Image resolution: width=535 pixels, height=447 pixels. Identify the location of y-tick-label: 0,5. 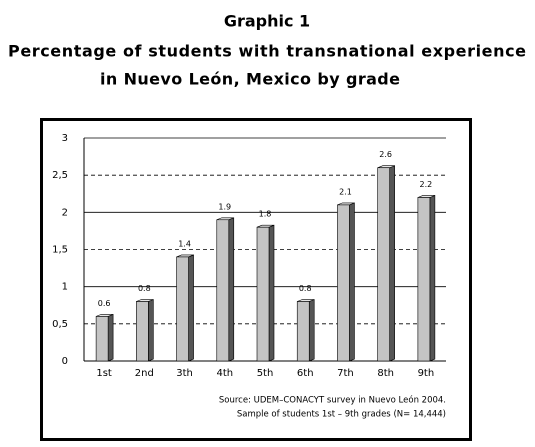
(60, 324).